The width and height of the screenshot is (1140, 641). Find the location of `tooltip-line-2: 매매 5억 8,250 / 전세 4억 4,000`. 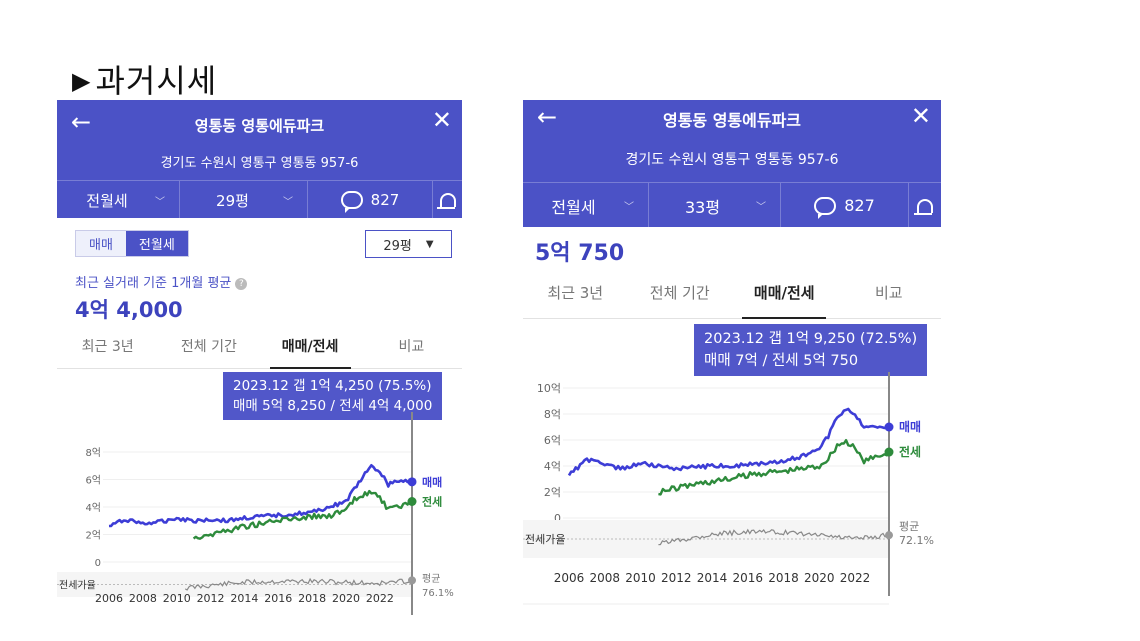

tooltip-line-2: 매매 5억 8,250 / 전세 4억 4,000 is located at coordinates (333, 406).